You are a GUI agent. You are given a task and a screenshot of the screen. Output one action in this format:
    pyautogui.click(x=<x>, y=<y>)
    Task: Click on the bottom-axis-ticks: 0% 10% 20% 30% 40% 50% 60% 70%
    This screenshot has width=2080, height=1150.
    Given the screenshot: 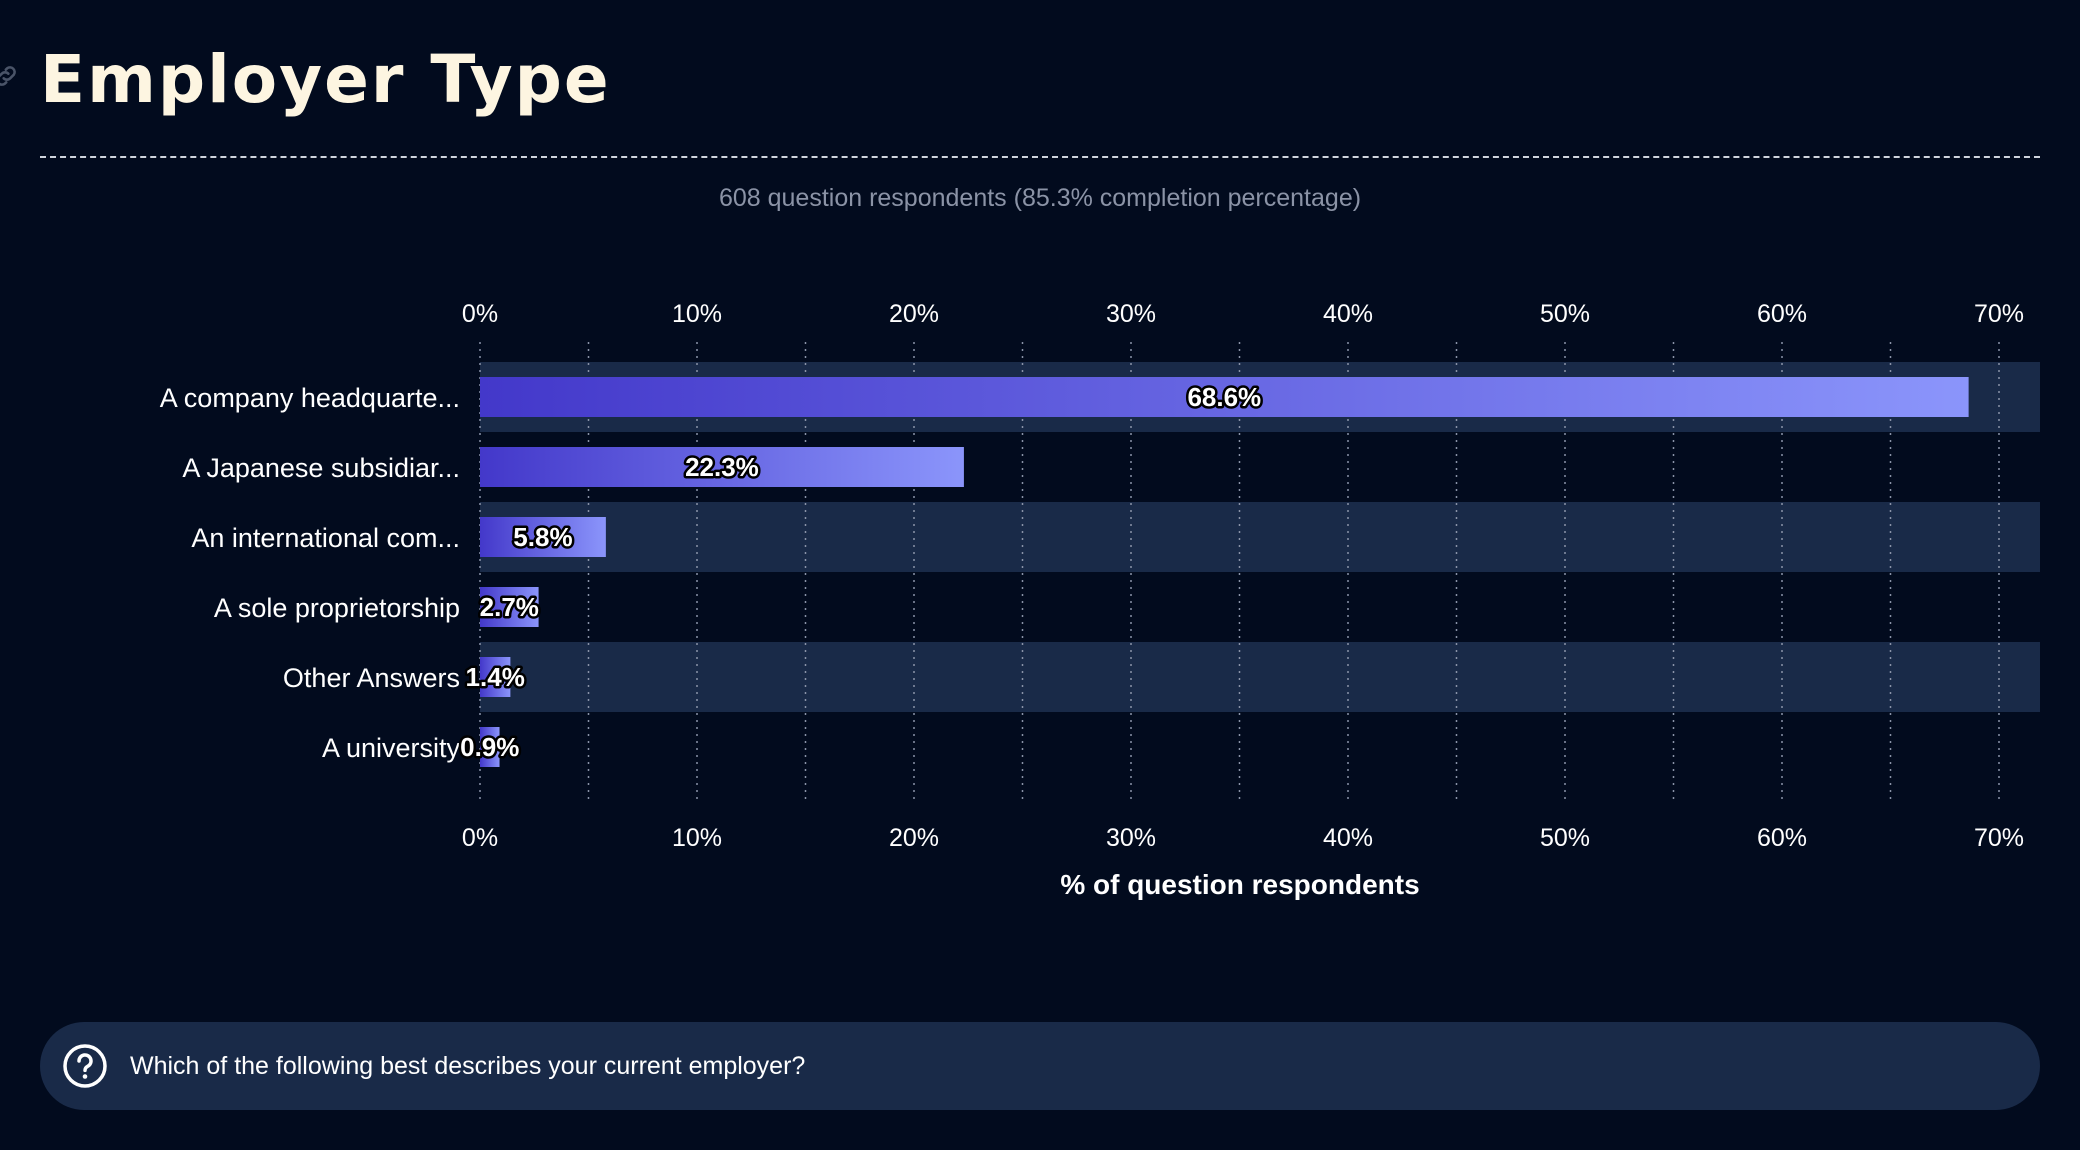 What is the action you would take?
    pyautogui.click(x=1243, y=838)
    